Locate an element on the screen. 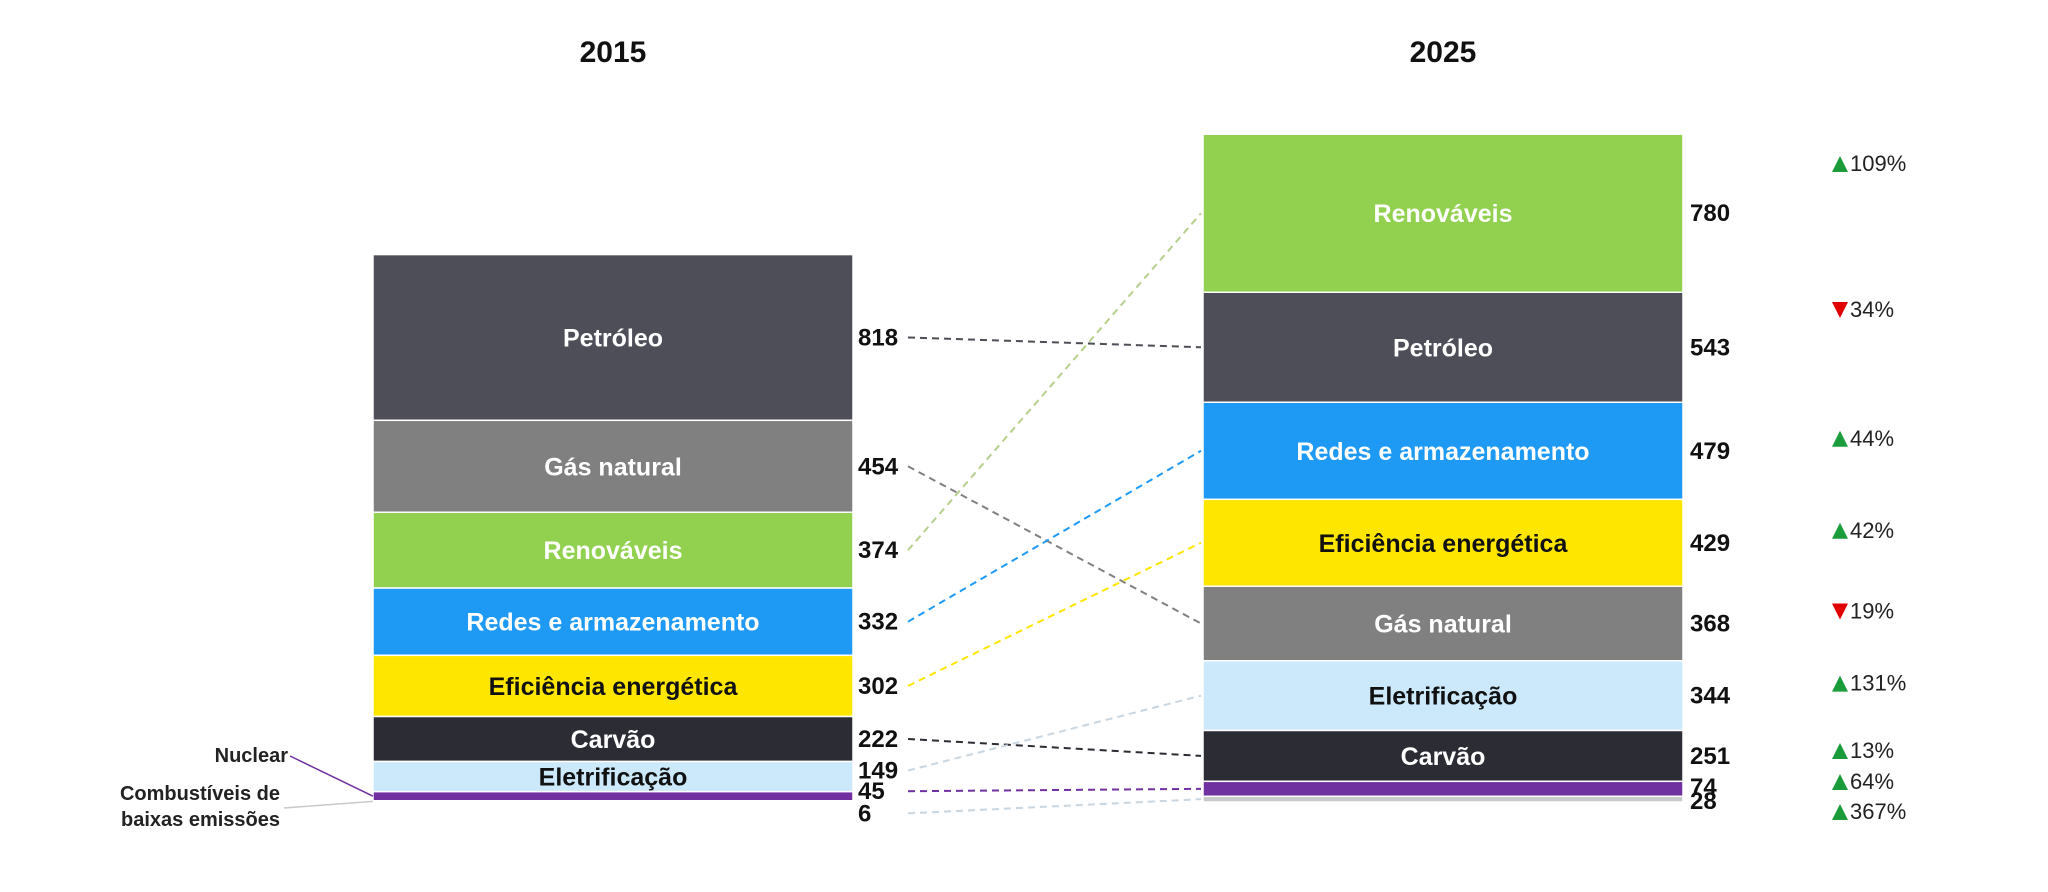  bar-segment-2015-renovaveis is located at coordinates (613, 550).